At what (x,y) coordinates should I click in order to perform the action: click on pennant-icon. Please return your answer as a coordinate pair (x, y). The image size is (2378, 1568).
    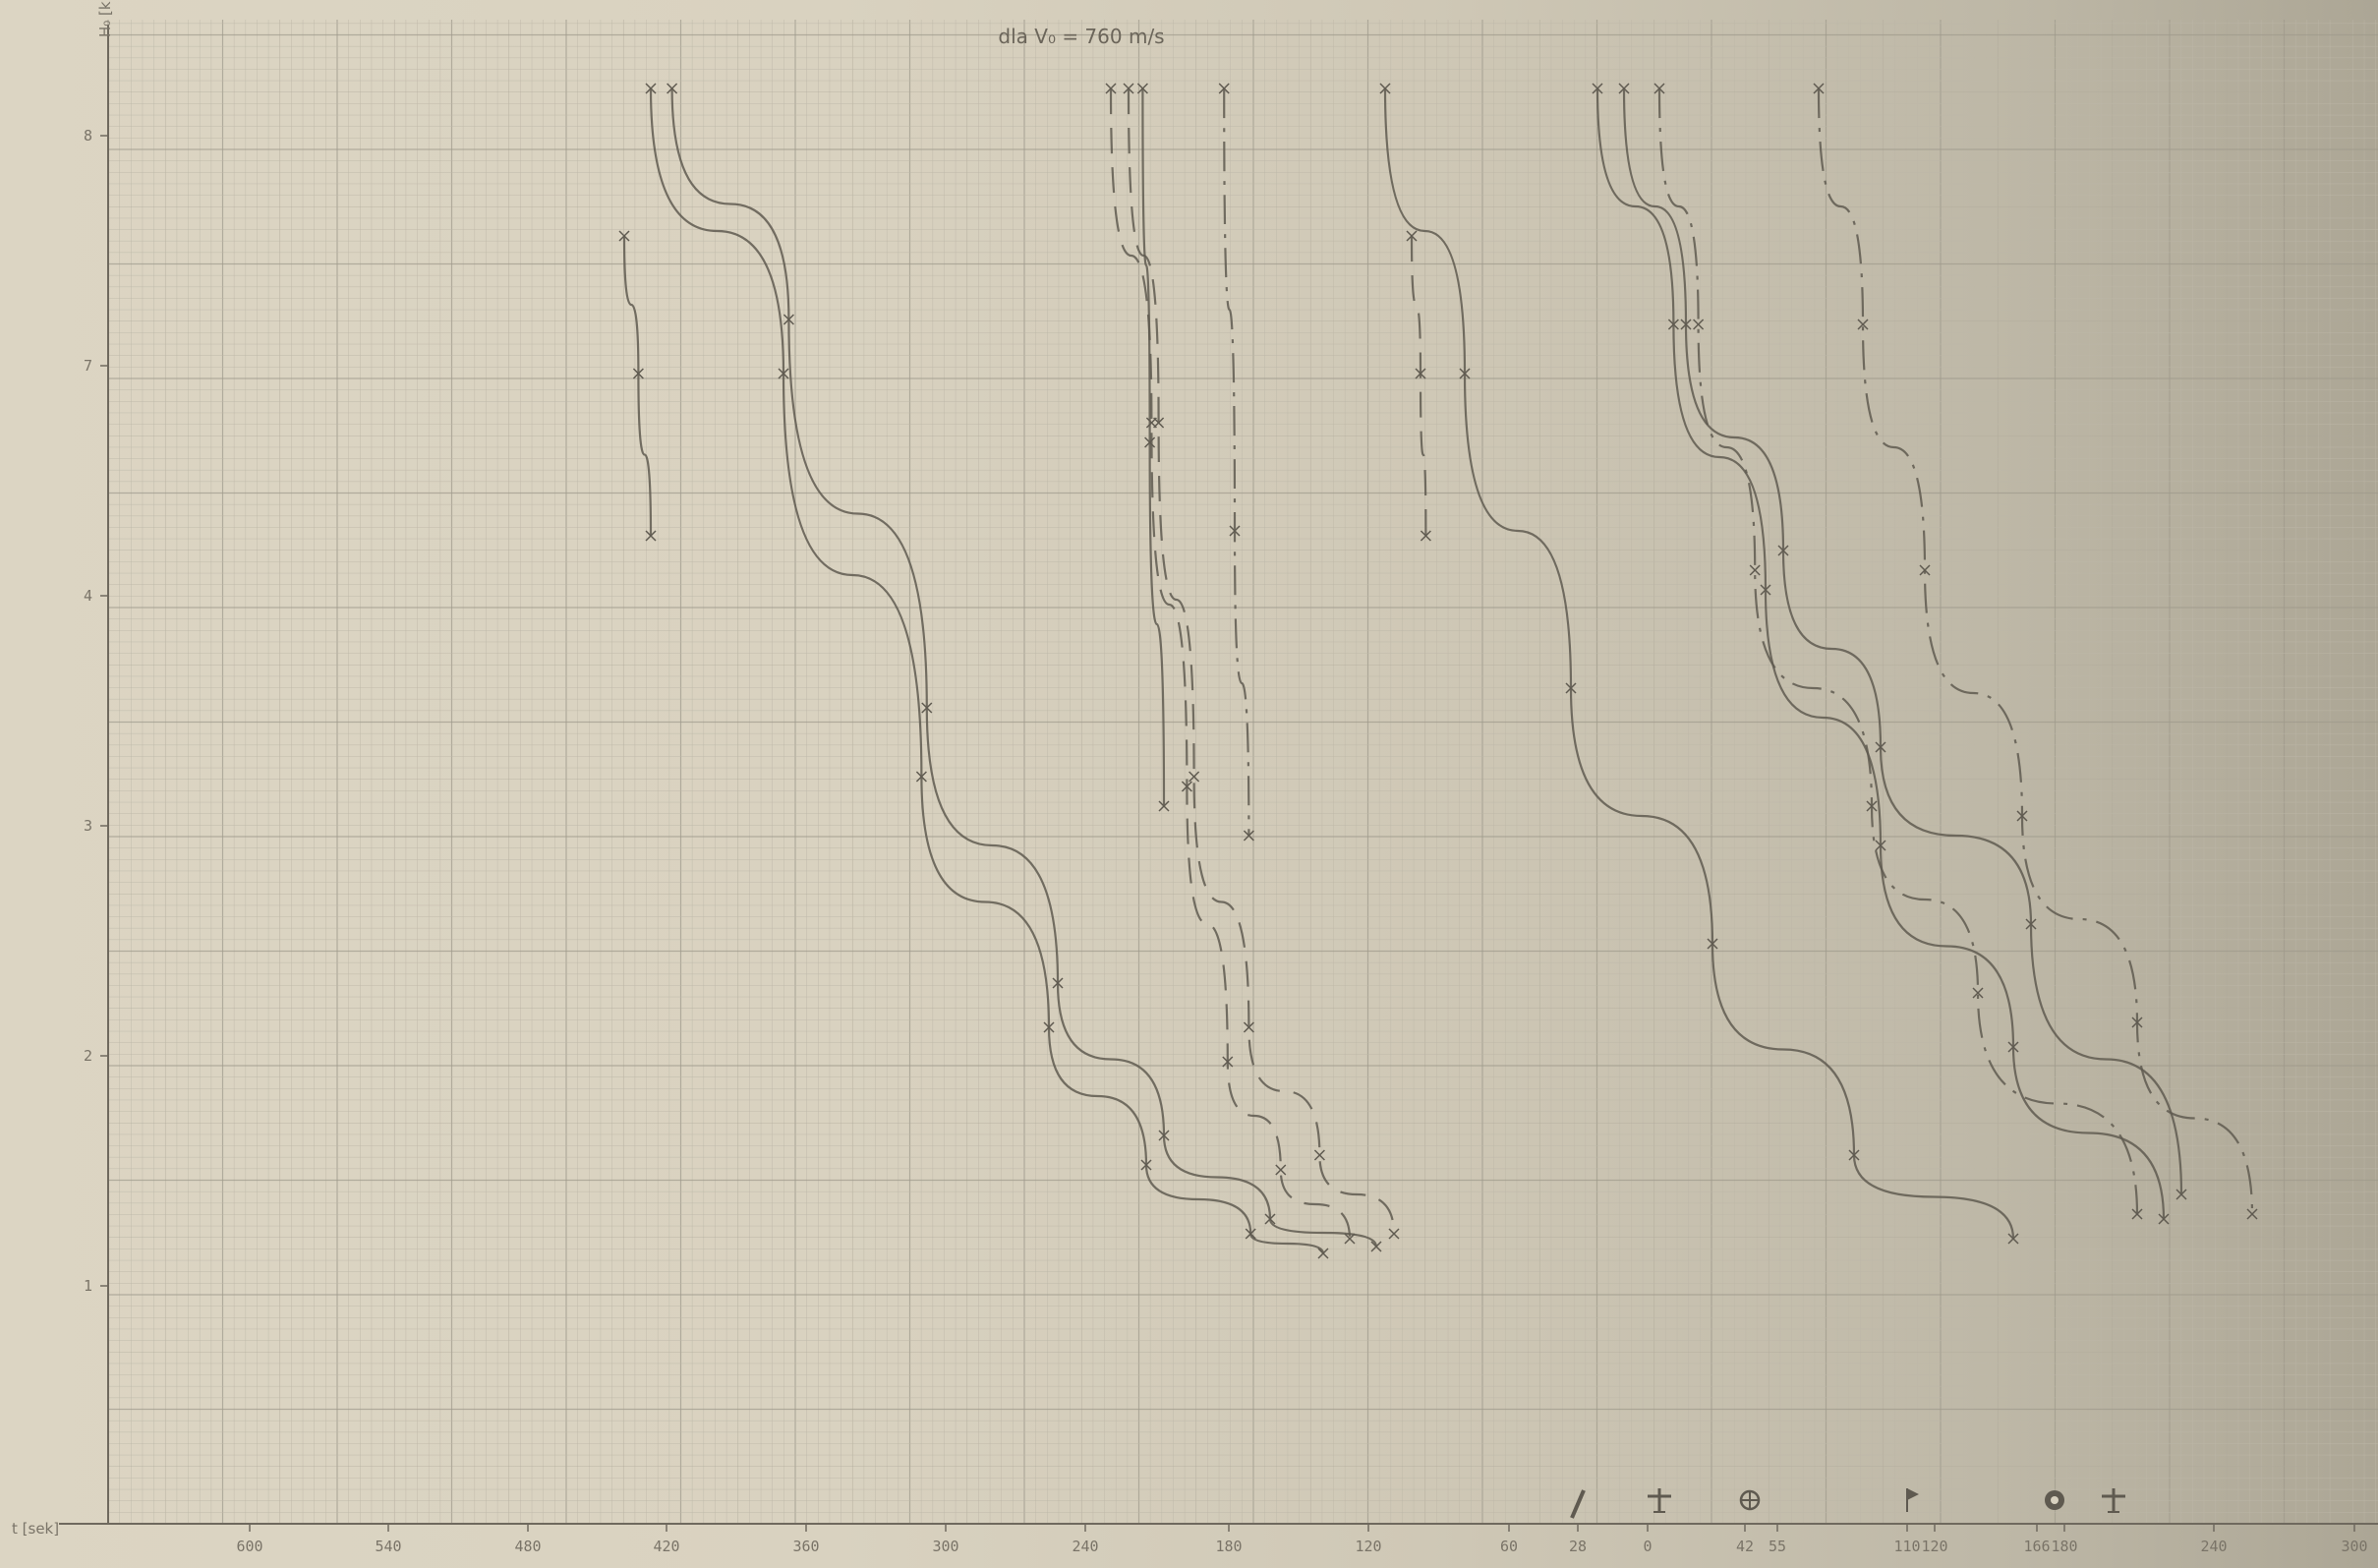
    Looking at the image, I should click on (1912, 1500).